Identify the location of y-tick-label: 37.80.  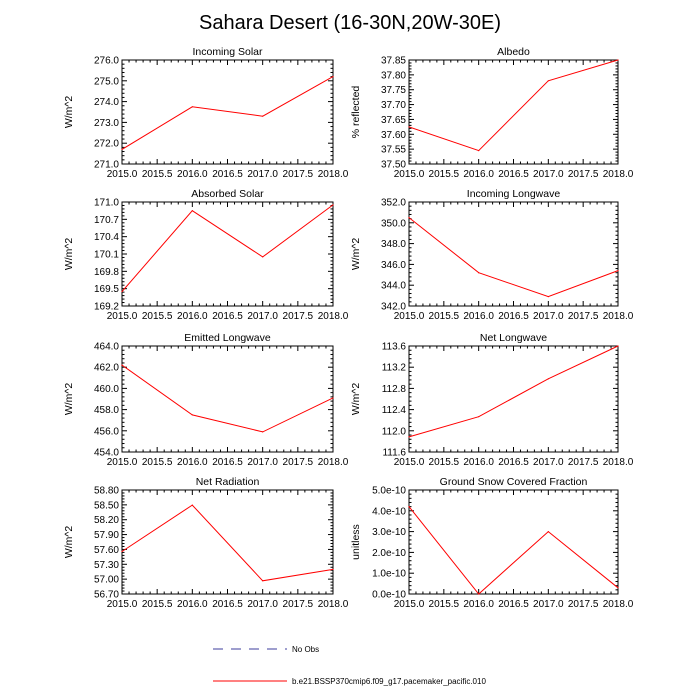
(393, 75).